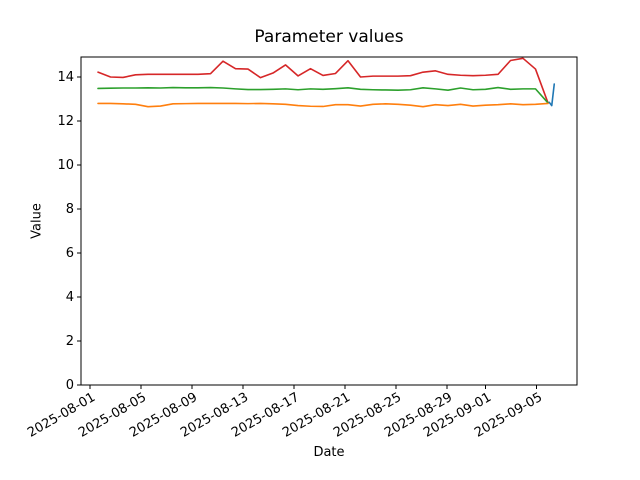 The image size is (640, 480). What do you see at coordinates (552, 95) in the screenshot?
I see `series-blue-line` at bounding box center [552, 95].